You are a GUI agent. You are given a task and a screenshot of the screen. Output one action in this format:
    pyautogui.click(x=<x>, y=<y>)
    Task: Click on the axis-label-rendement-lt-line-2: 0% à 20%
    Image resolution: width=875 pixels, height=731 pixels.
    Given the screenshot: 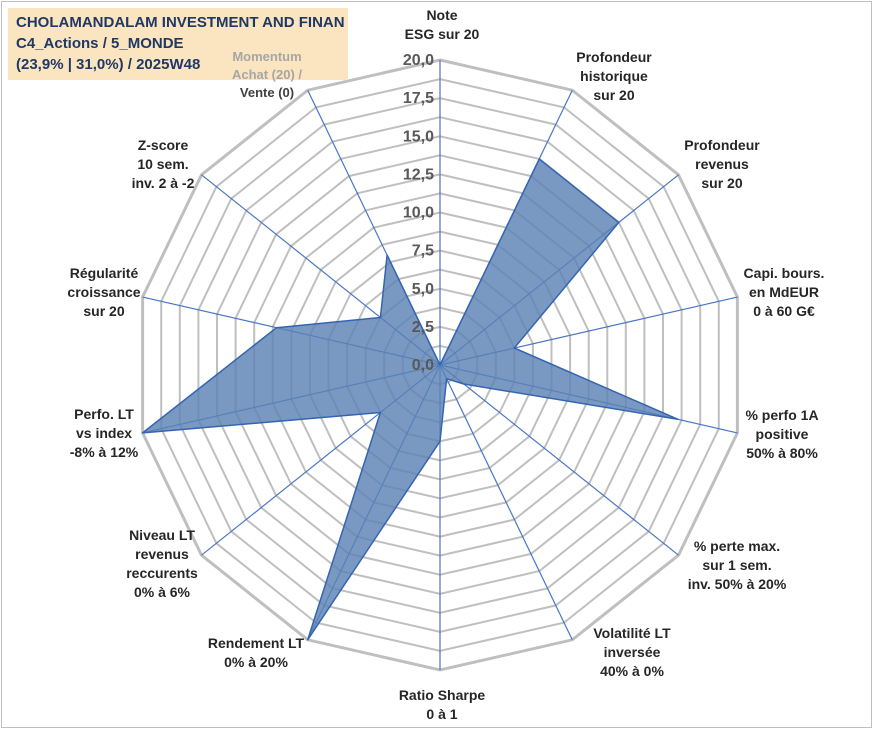 What is the action you would take?
    pyautogui.click(x=256, y=662)
    